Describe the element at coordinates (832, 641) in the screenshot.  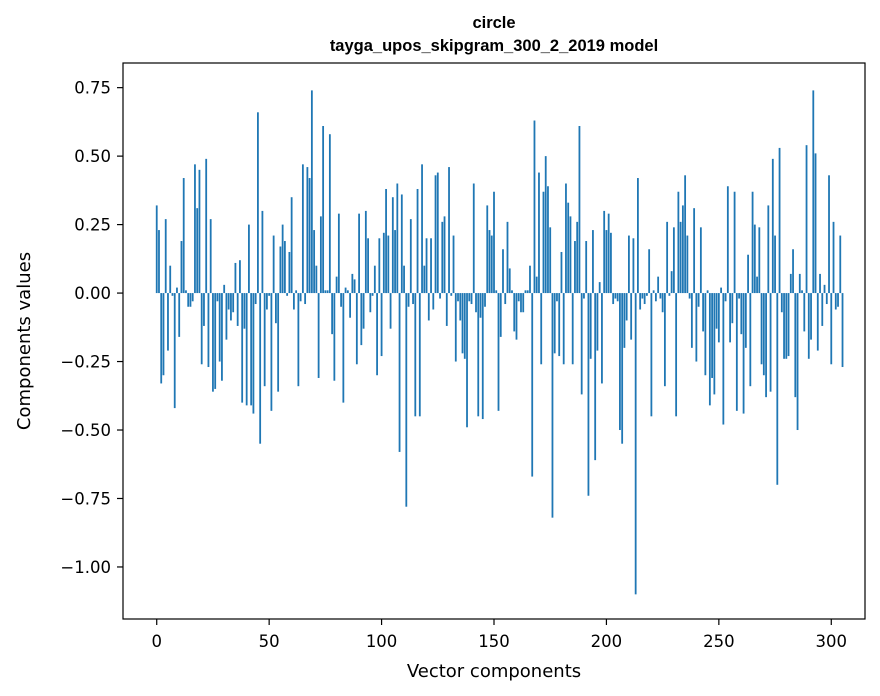
I see `x-tick-label: 300` at that location.